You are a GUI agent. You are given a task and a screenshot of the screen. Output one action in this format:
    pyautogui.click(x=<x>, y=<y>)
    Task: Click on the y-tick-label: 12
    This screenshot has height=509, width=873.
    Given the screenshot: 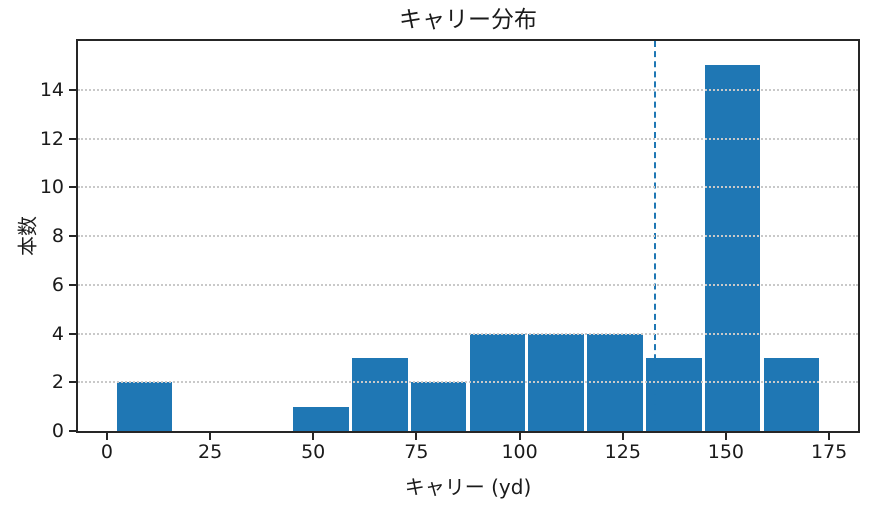 What is the action you would take?
    pyautogui.click(x=51, y=138)
    